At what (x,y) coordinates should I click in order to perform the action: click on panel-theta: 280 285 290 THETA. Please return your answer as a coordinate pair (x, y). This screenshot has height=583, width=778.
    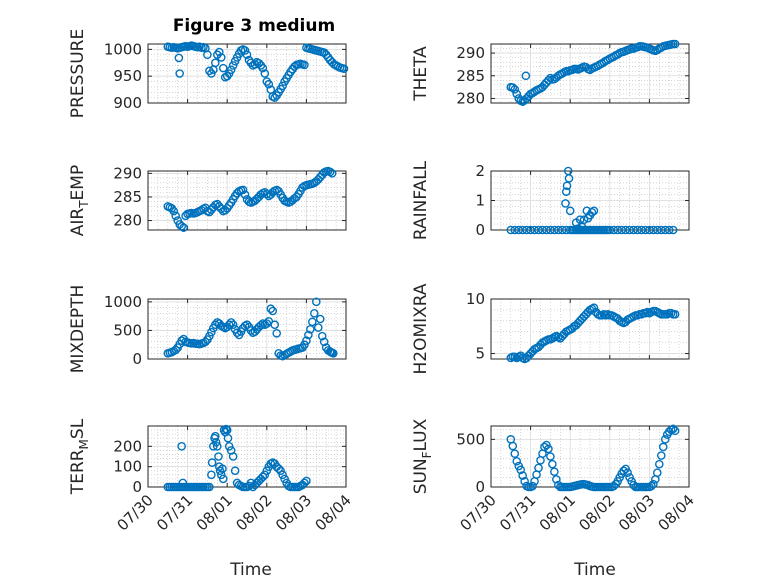
    Looking at the image, I should click on (550, 73).